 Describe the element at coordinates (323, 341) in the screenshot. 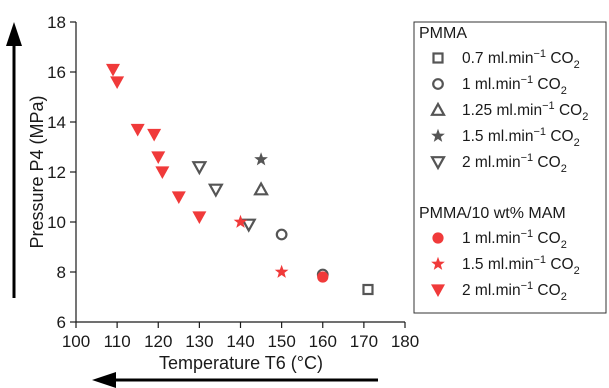

I see `x-tick-label: 160` at that location.